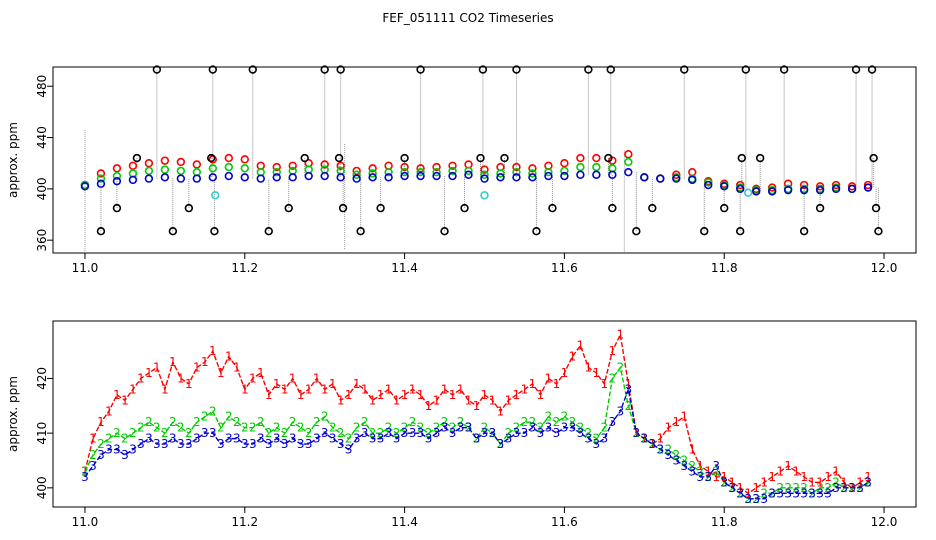  I want to click on bottom-x-tick-label: 12.0, so click(884, 522).